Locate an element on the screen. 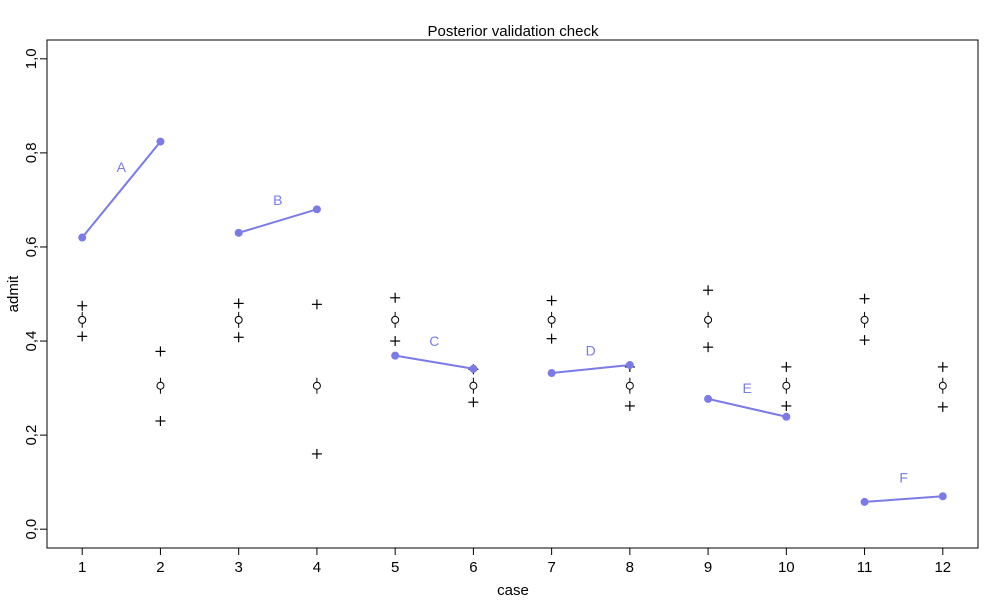 This screenshot has height=600, width=1000. observed-line-b is located at coordinates (278, 221).